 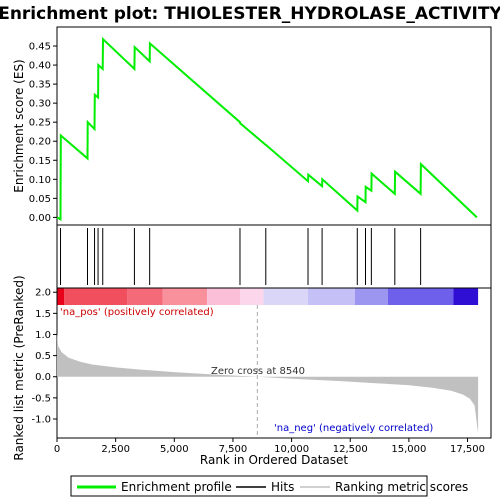 I want to click on hits-panel-frame, so click(x=274, y=256).